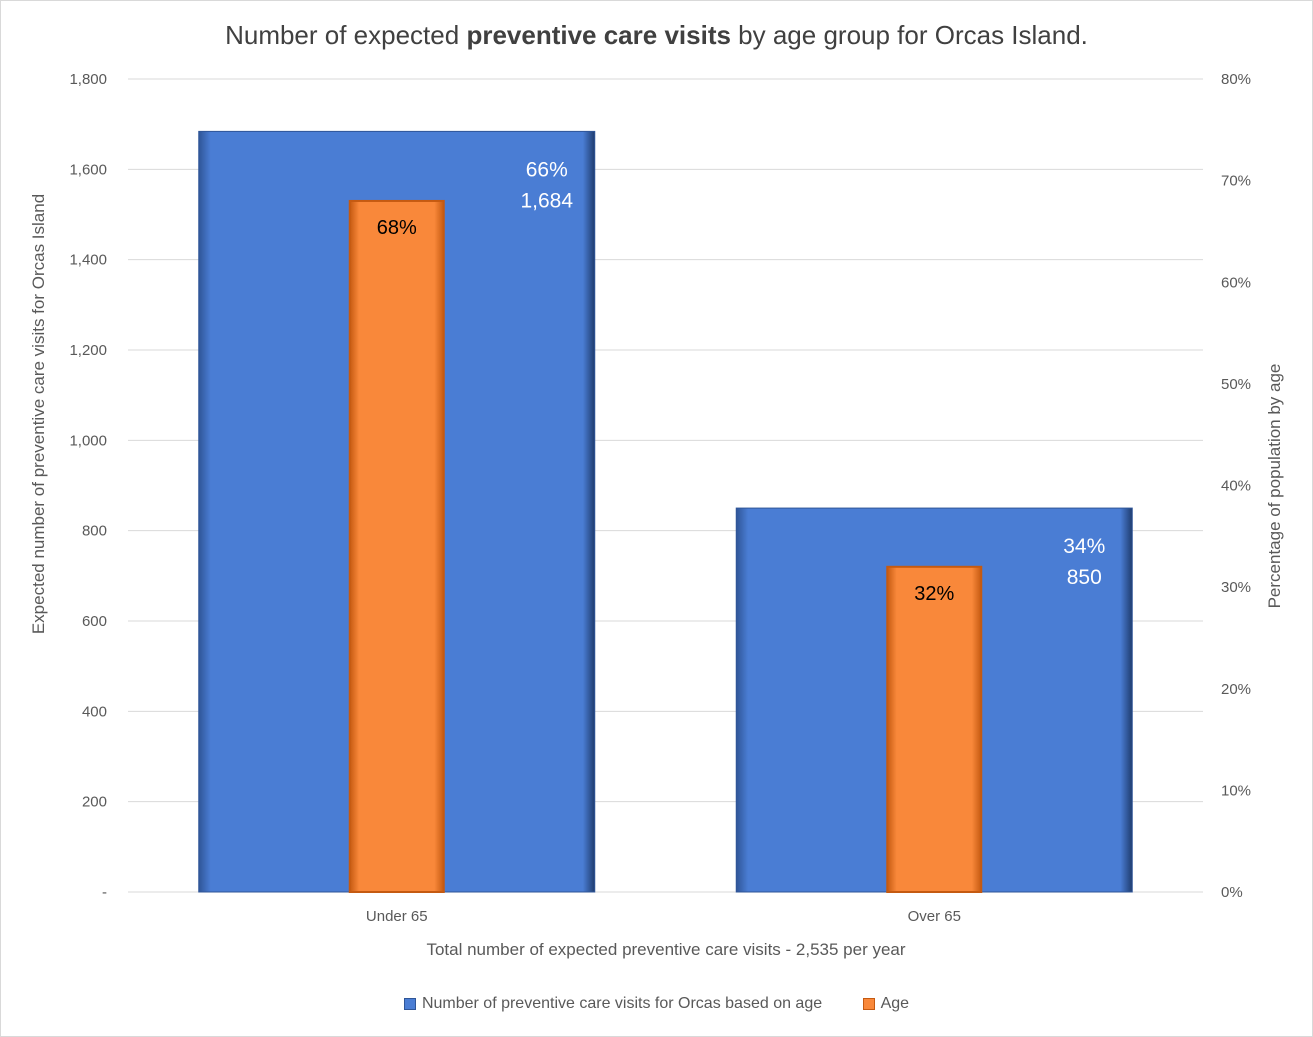 This screenshot has height=1037, width=1313. What do you see at coordinates (94, 802) in the screenshot?
I see `y-tick-label: 200` at bounding box center [94, 802].